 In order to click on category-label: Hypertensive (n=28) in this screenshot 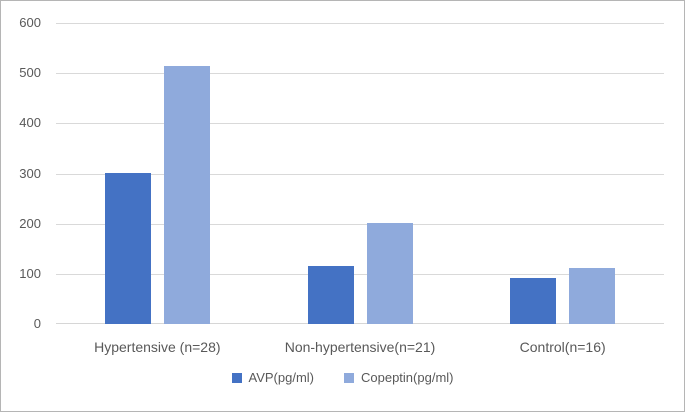, I will do `click(157, 347)`.